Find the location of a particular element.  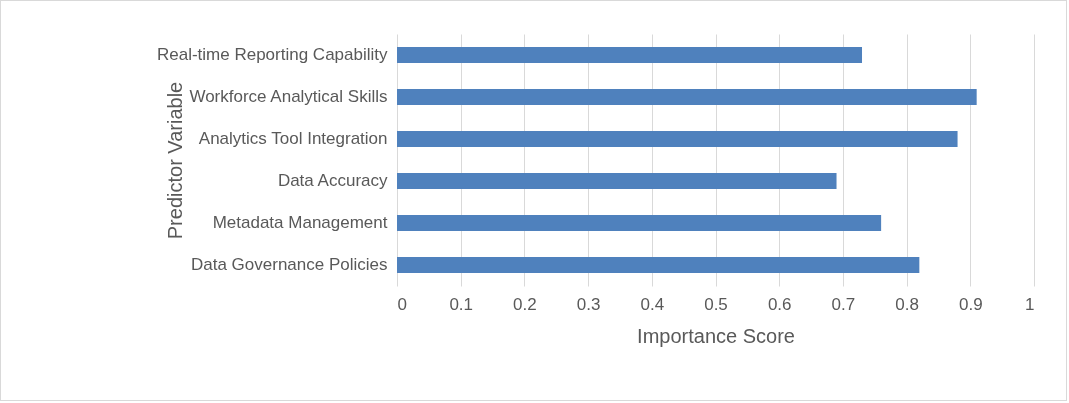

x-tick-label: 0.6 is located at coordinates (779, 304).